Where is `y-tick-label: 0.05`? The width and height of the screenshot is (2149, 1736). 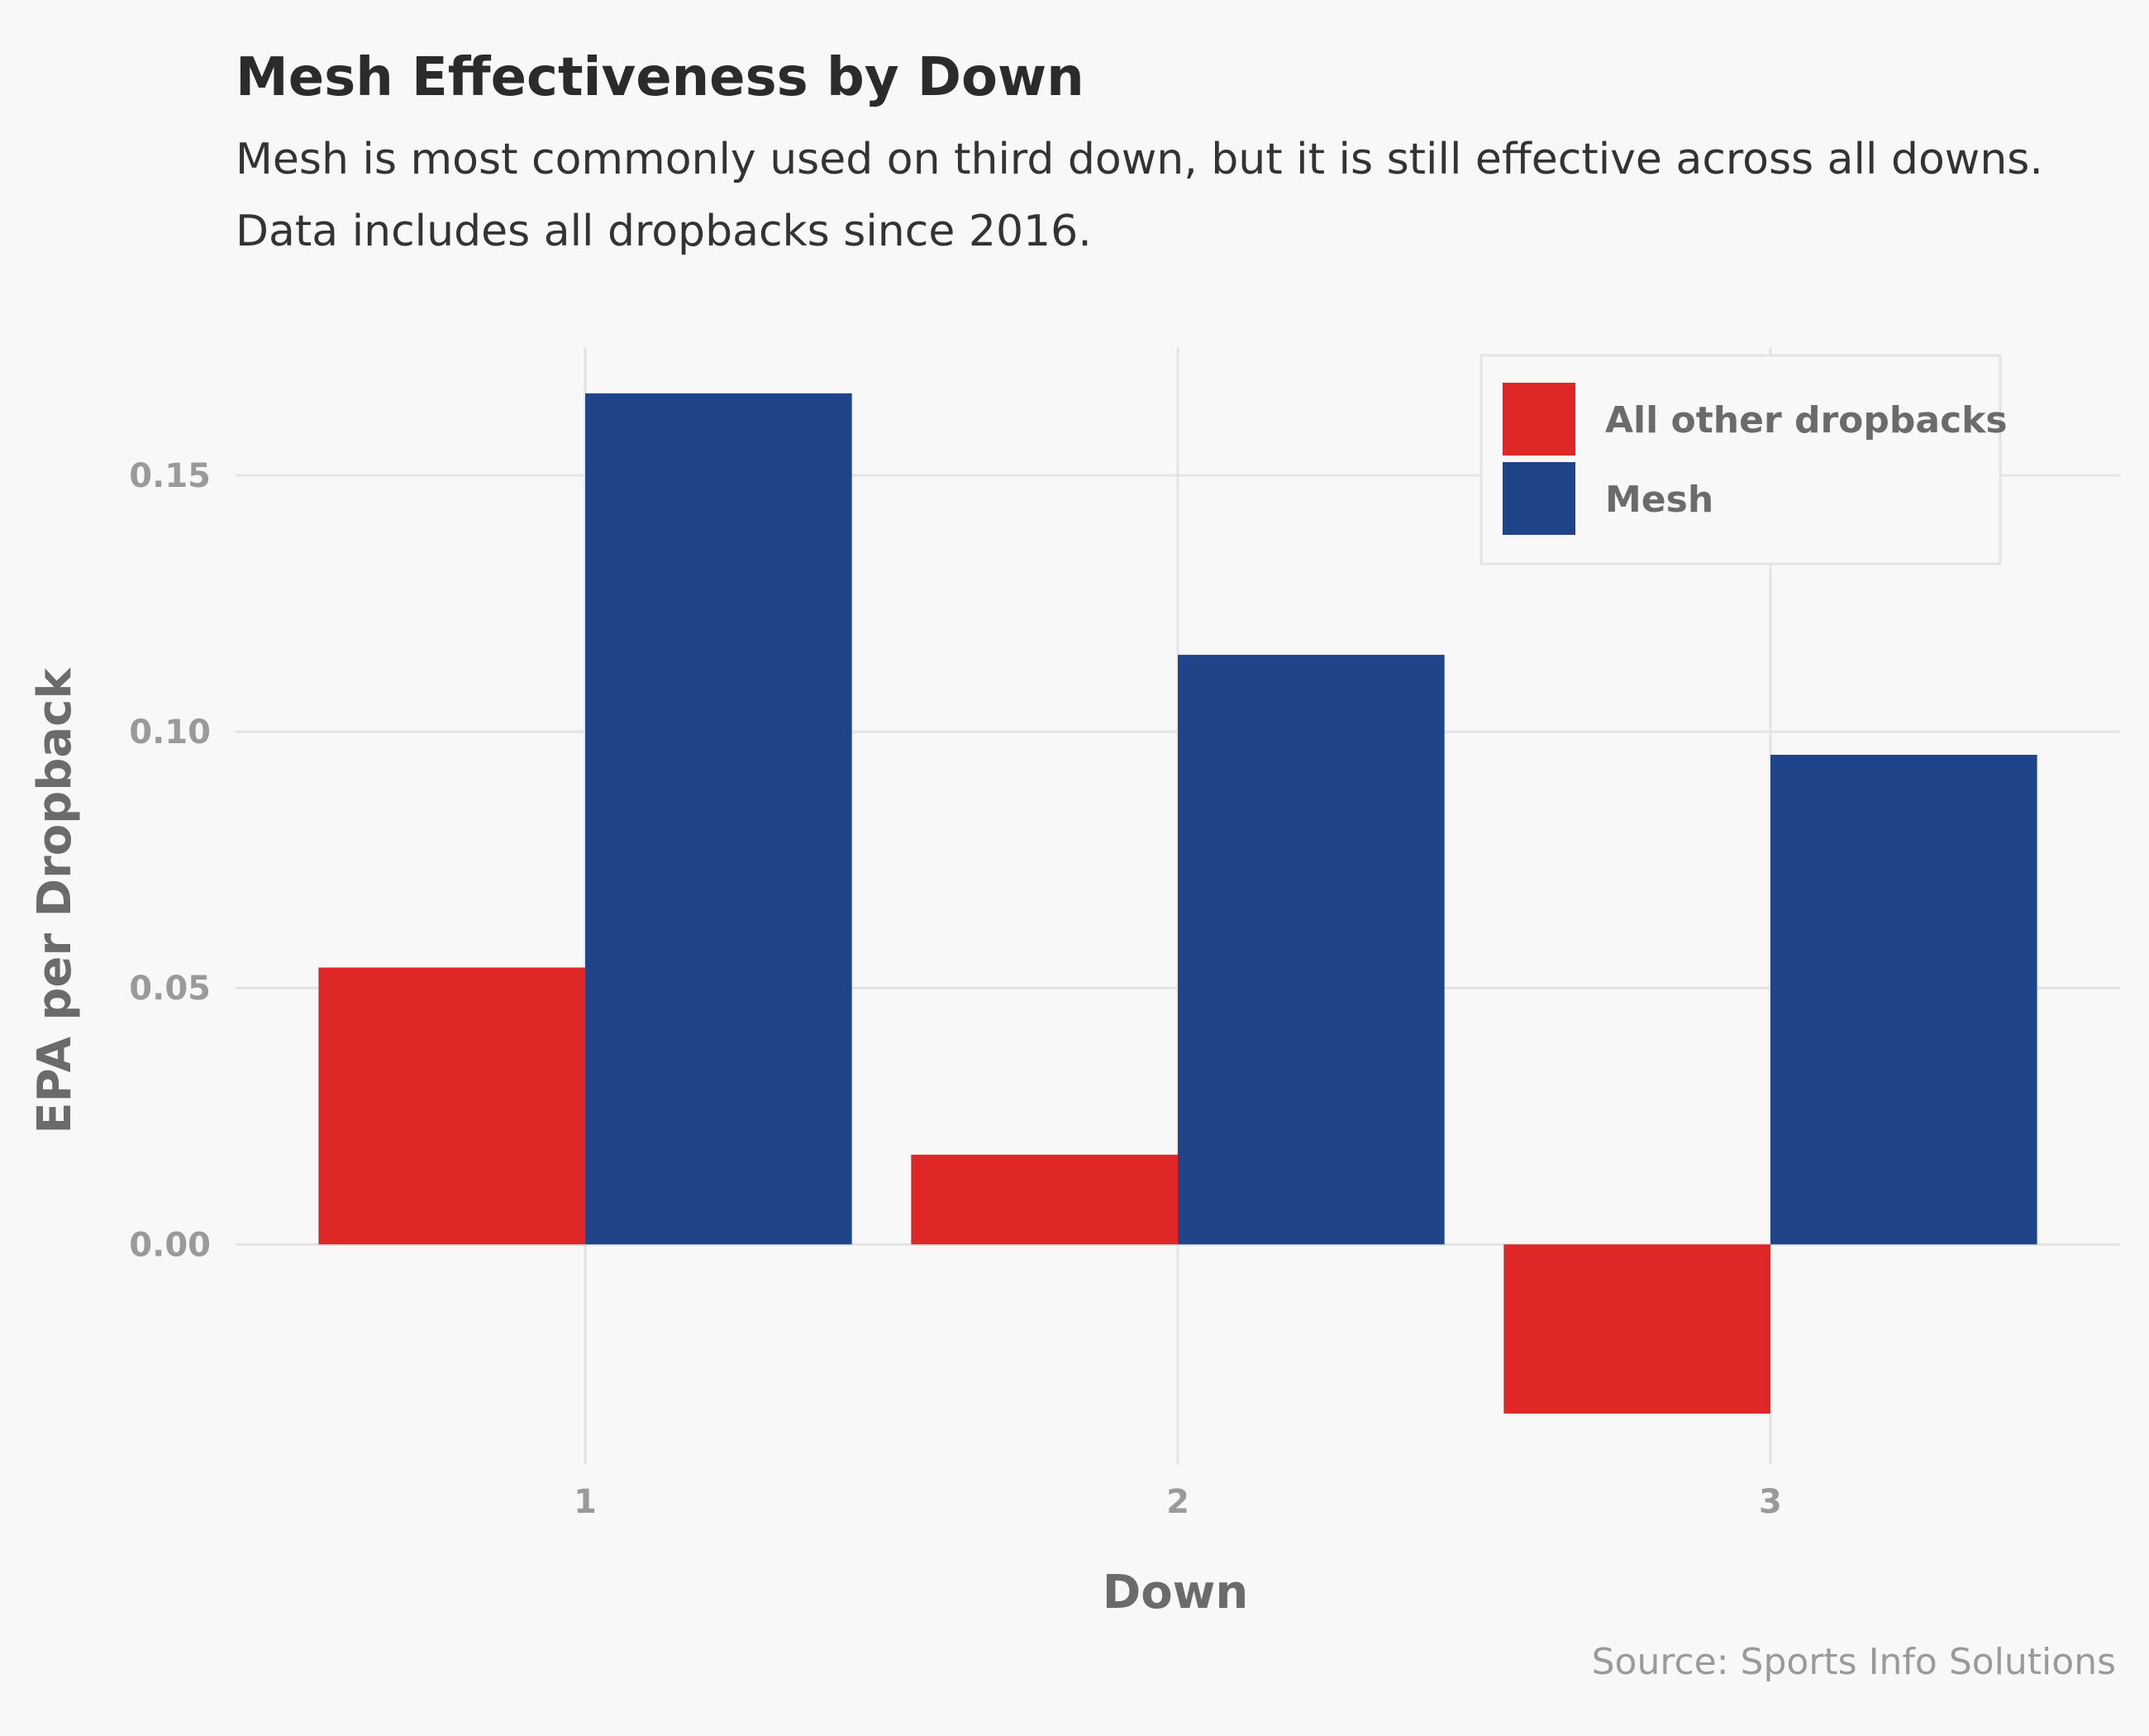
y-tick-label: 0.05 is located at coordinates (170, 989).